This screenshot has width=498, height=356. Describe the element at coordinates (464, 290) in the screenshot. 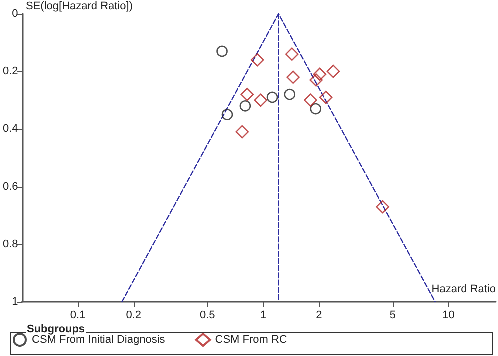

I see `x-axis-title: Hazard Ratio` at that location.